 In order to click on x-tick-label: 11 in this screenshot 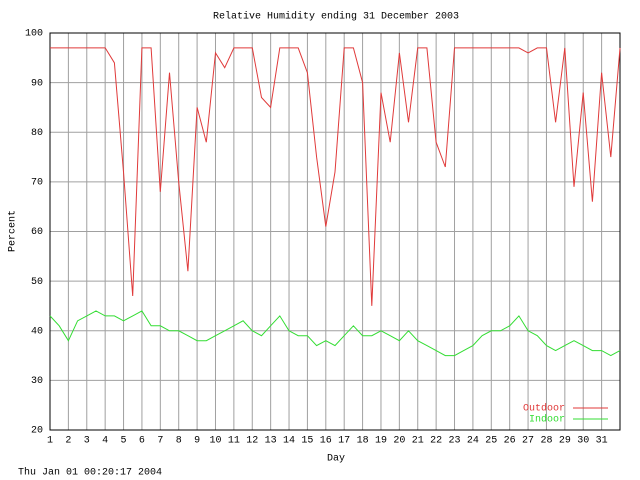, I will do `click(234, 441)`.